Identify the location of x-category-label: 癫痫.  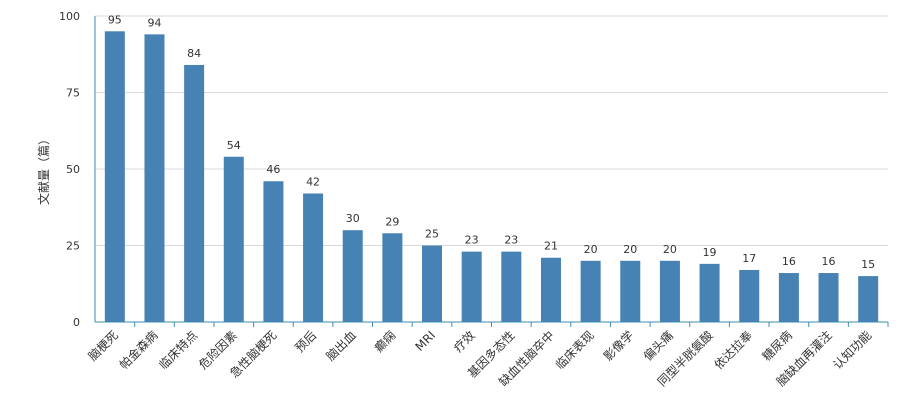
(385, 342).